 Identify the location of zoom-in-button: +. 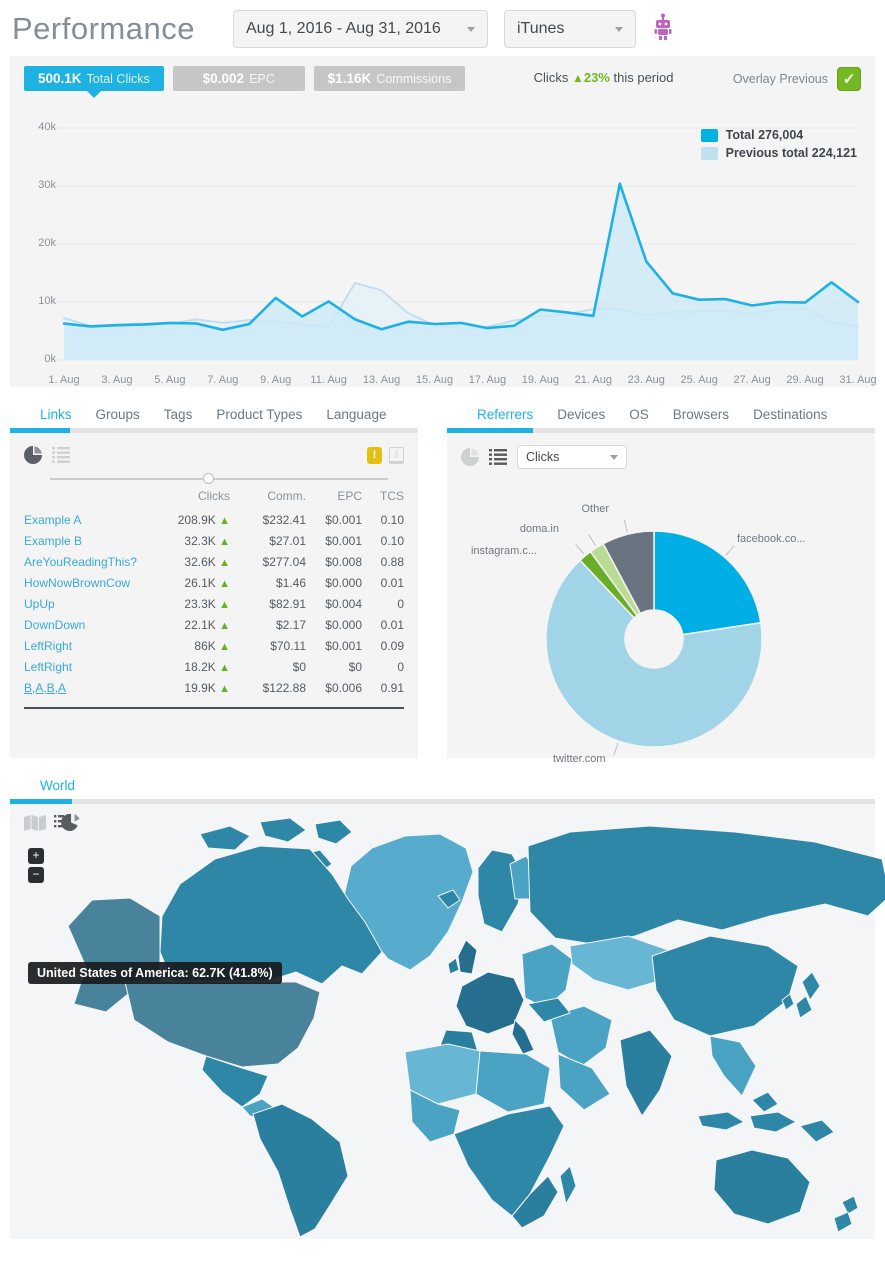
(36, 856).